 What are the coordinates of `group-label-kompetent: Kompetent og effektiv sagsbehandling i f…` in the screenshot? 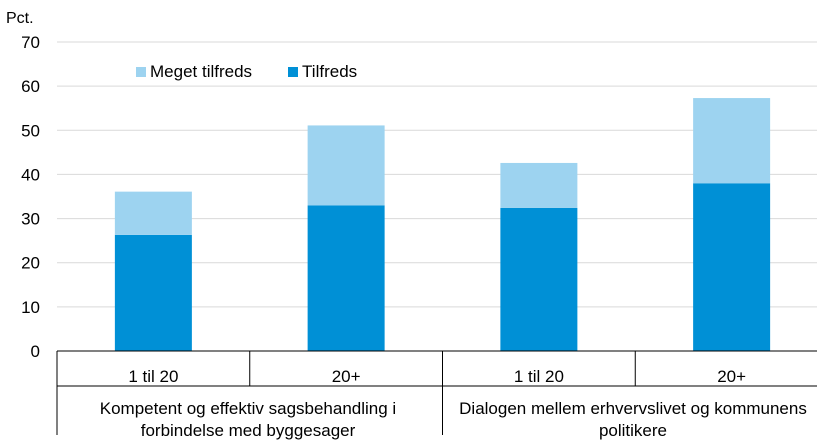 It's located at (248, 420).